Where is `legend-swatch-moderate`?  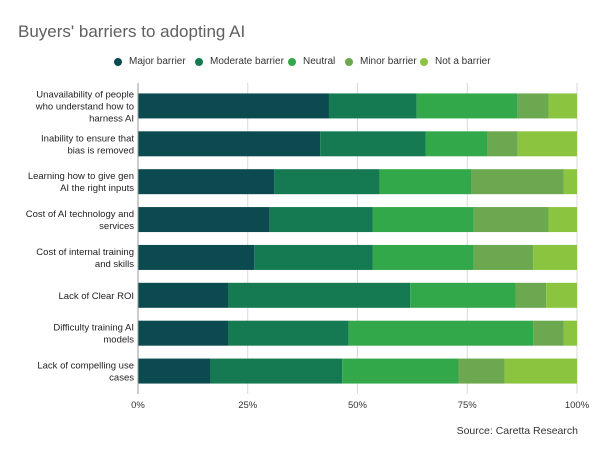 legend-swatch-moderate is located at coordinates (199, 61).